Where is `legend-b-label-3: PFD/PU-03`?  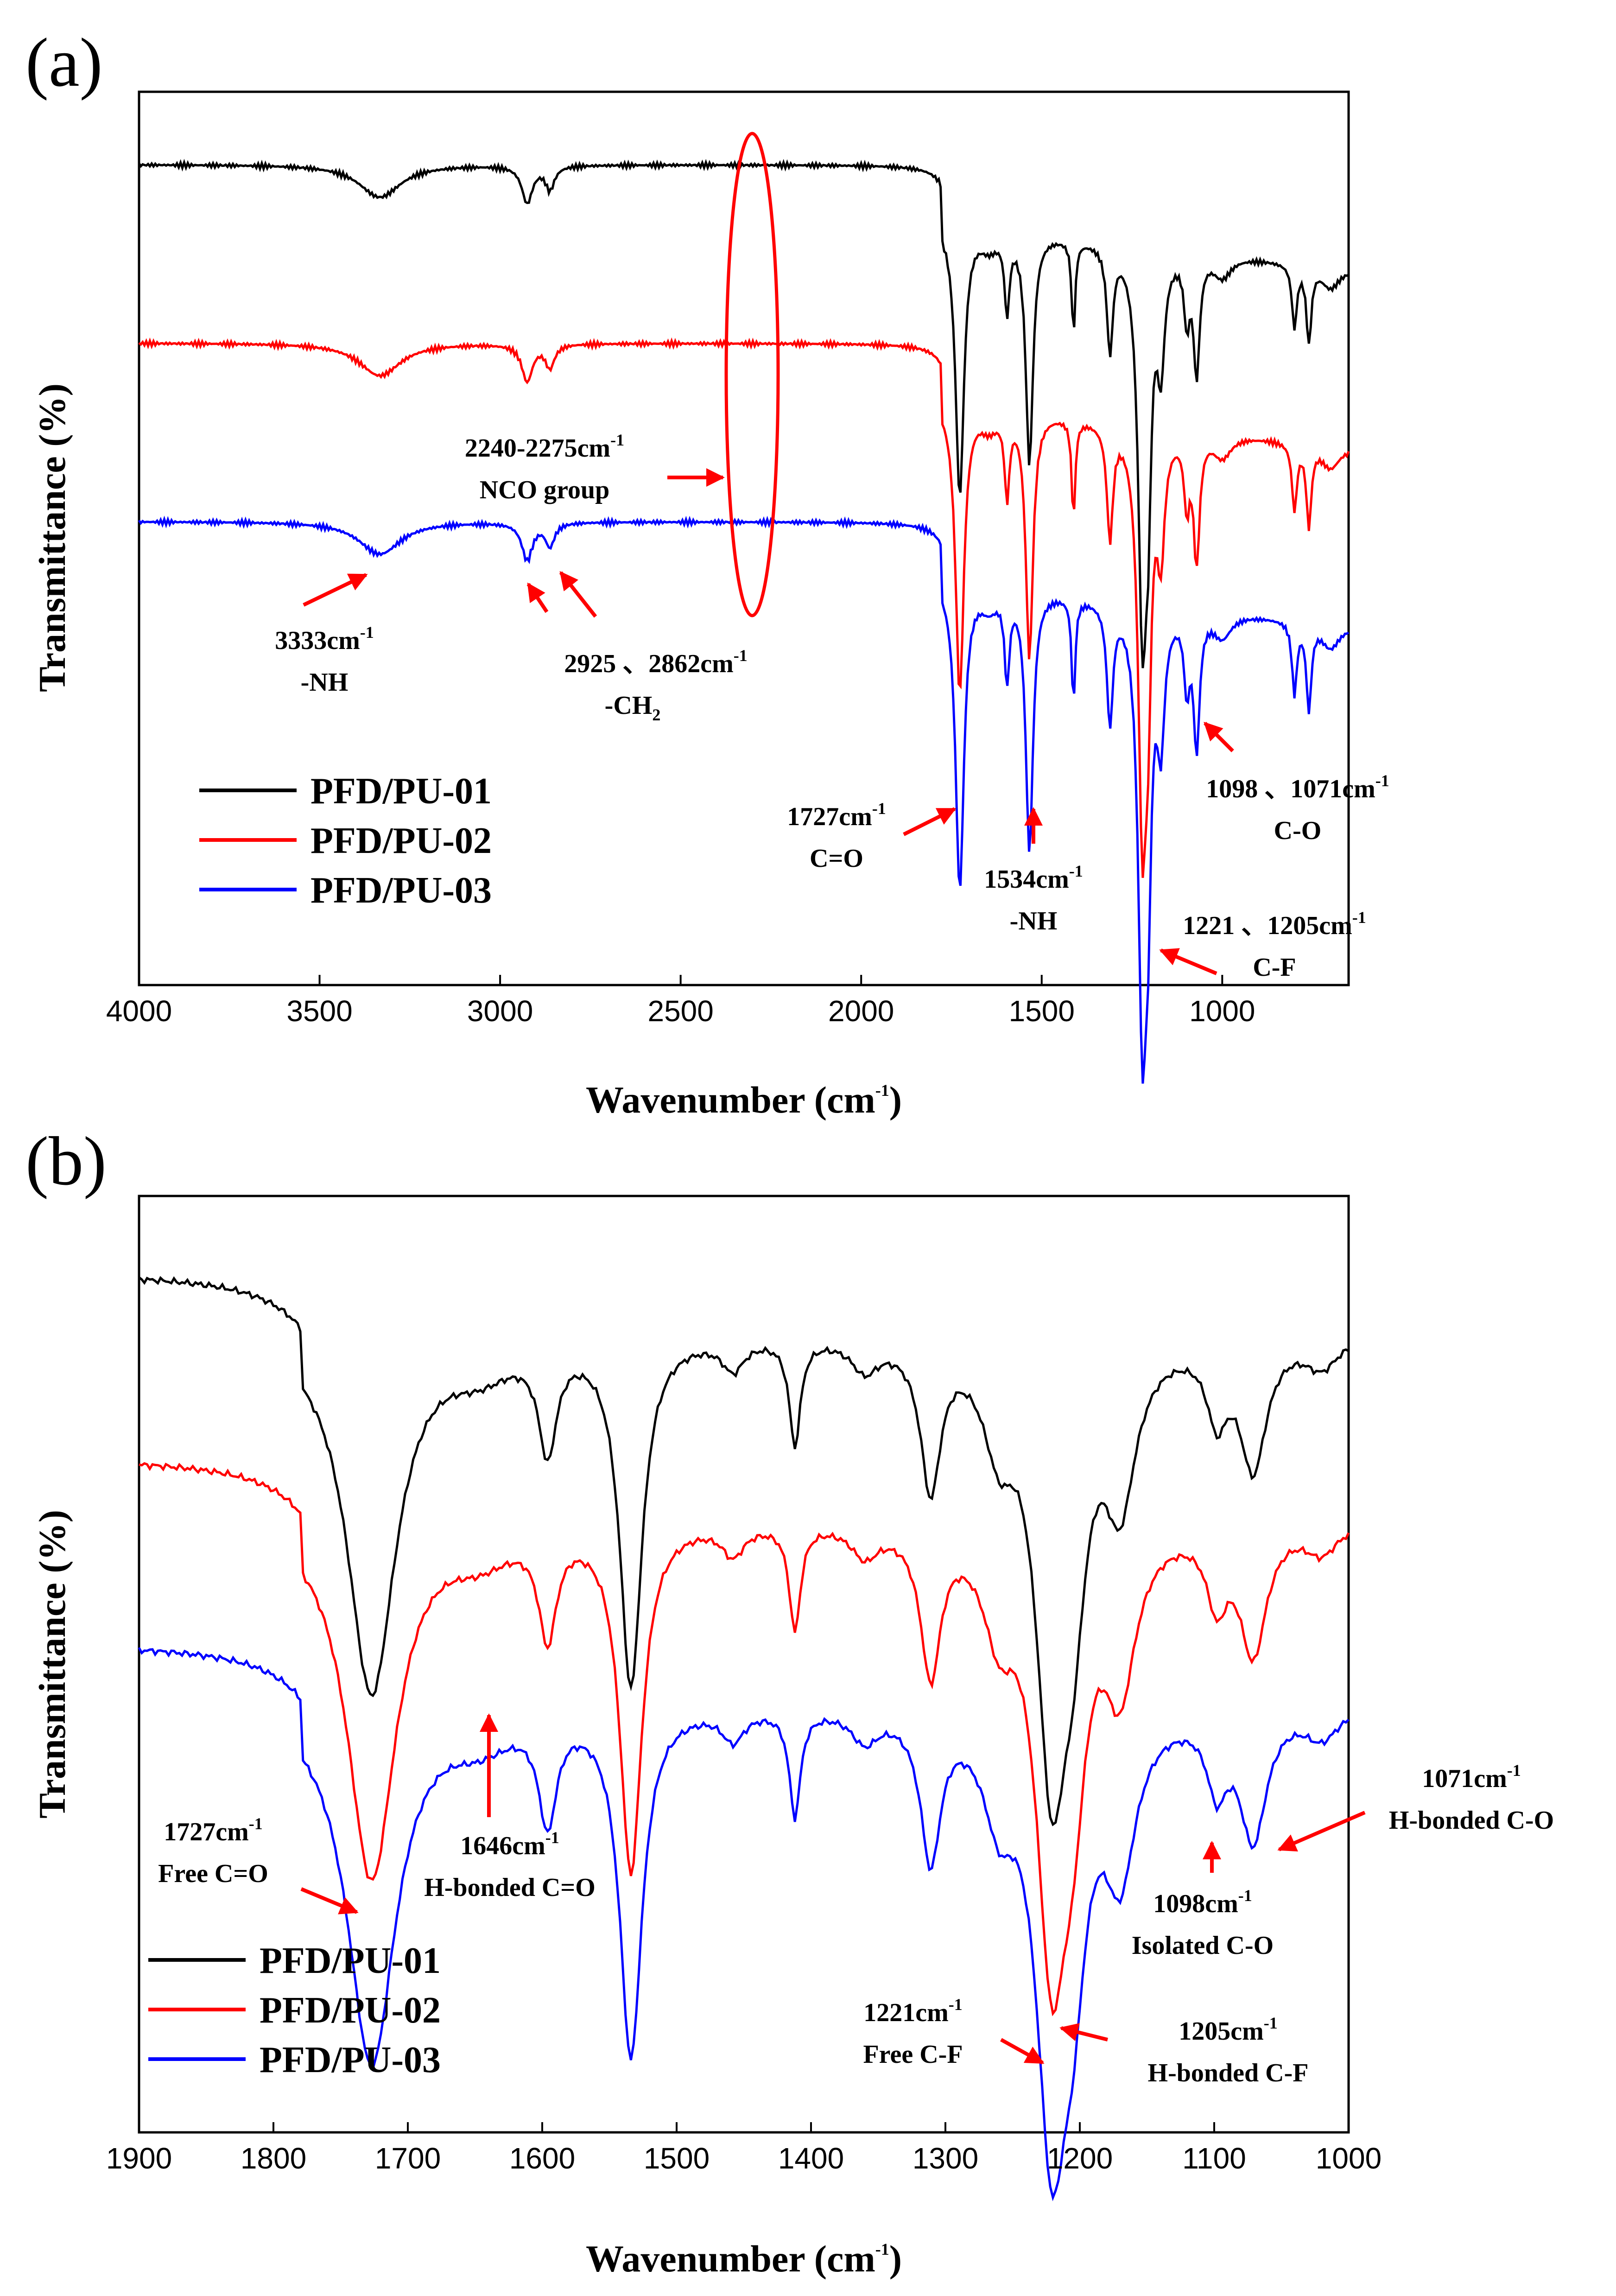 legend-b-label-3: PFD/PU-03 is located at coordinates (351, 2060).